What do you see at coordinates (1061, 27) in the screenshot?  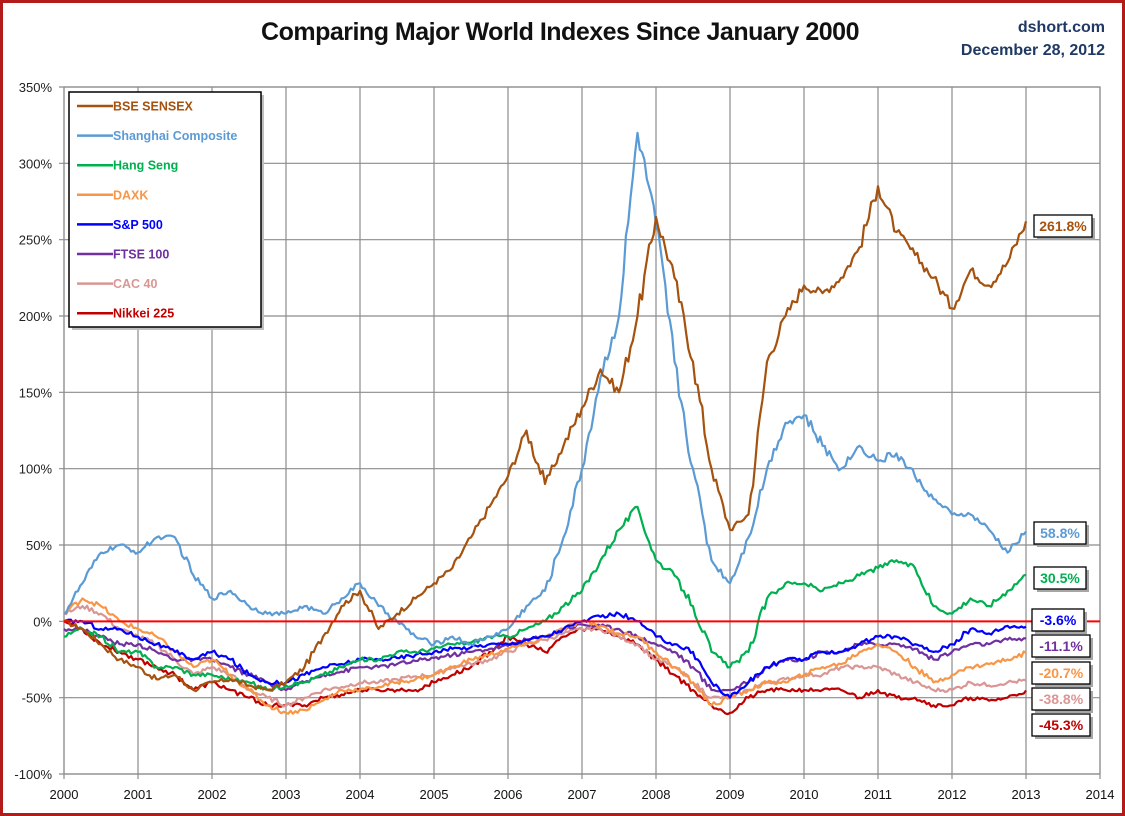 I see `source-site: dshort.com` at bounding box center [1061, 27].